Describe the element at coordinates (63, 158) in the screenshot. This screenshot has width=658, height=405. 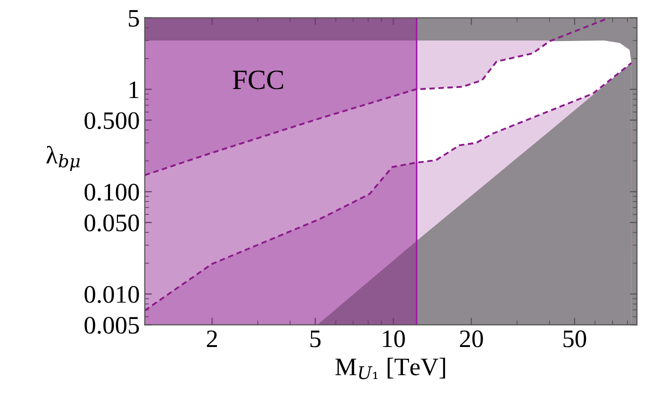
I see `y-axis-title: λ$_{bμ}$` at that location.